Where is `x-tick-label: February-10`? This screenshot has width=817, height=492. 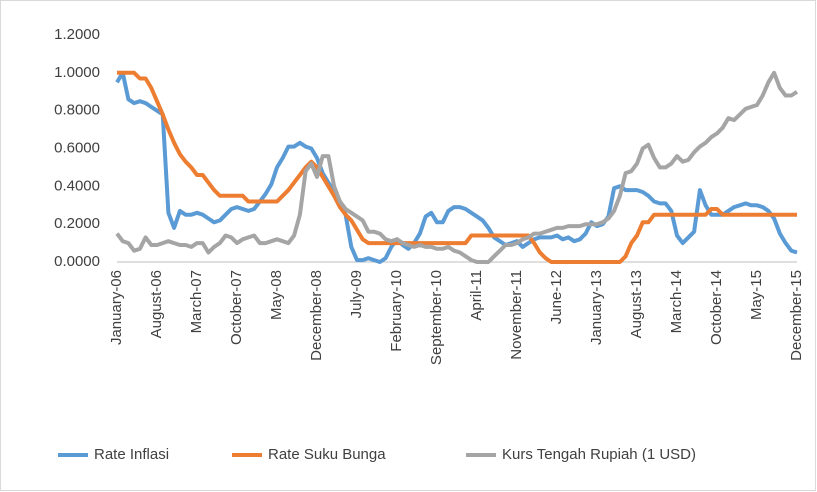
x-tick-label: February-10 is located at coordinates (396, 311).